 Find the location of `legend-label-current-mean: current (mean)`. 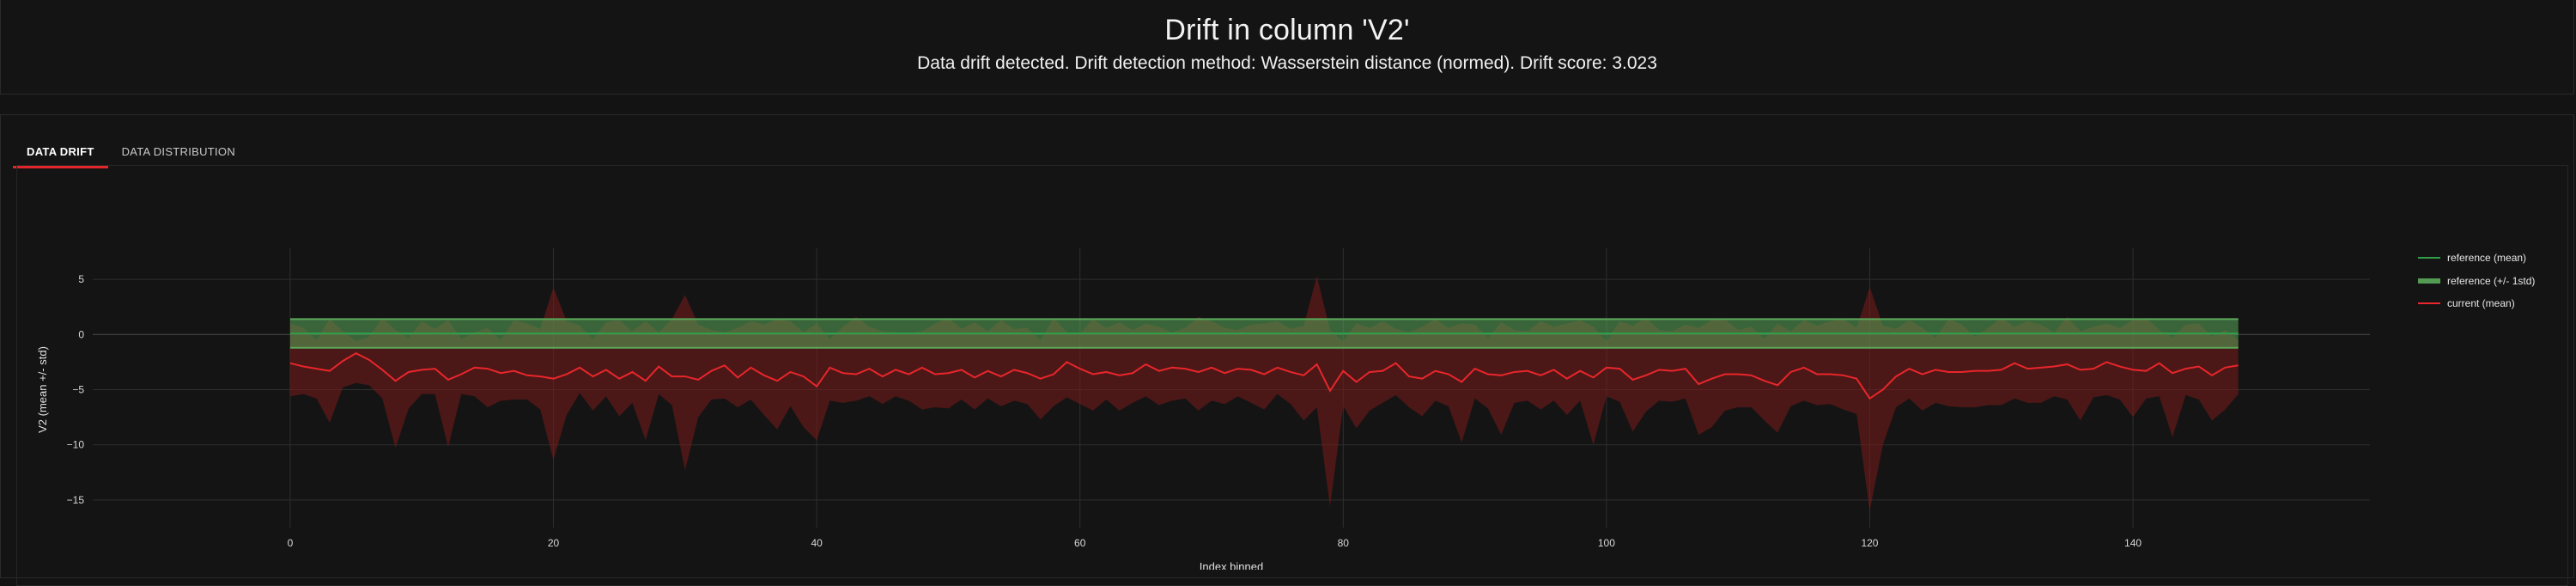

legend-label-current-mean: current (mean) is located at coordinates (2481, 303).